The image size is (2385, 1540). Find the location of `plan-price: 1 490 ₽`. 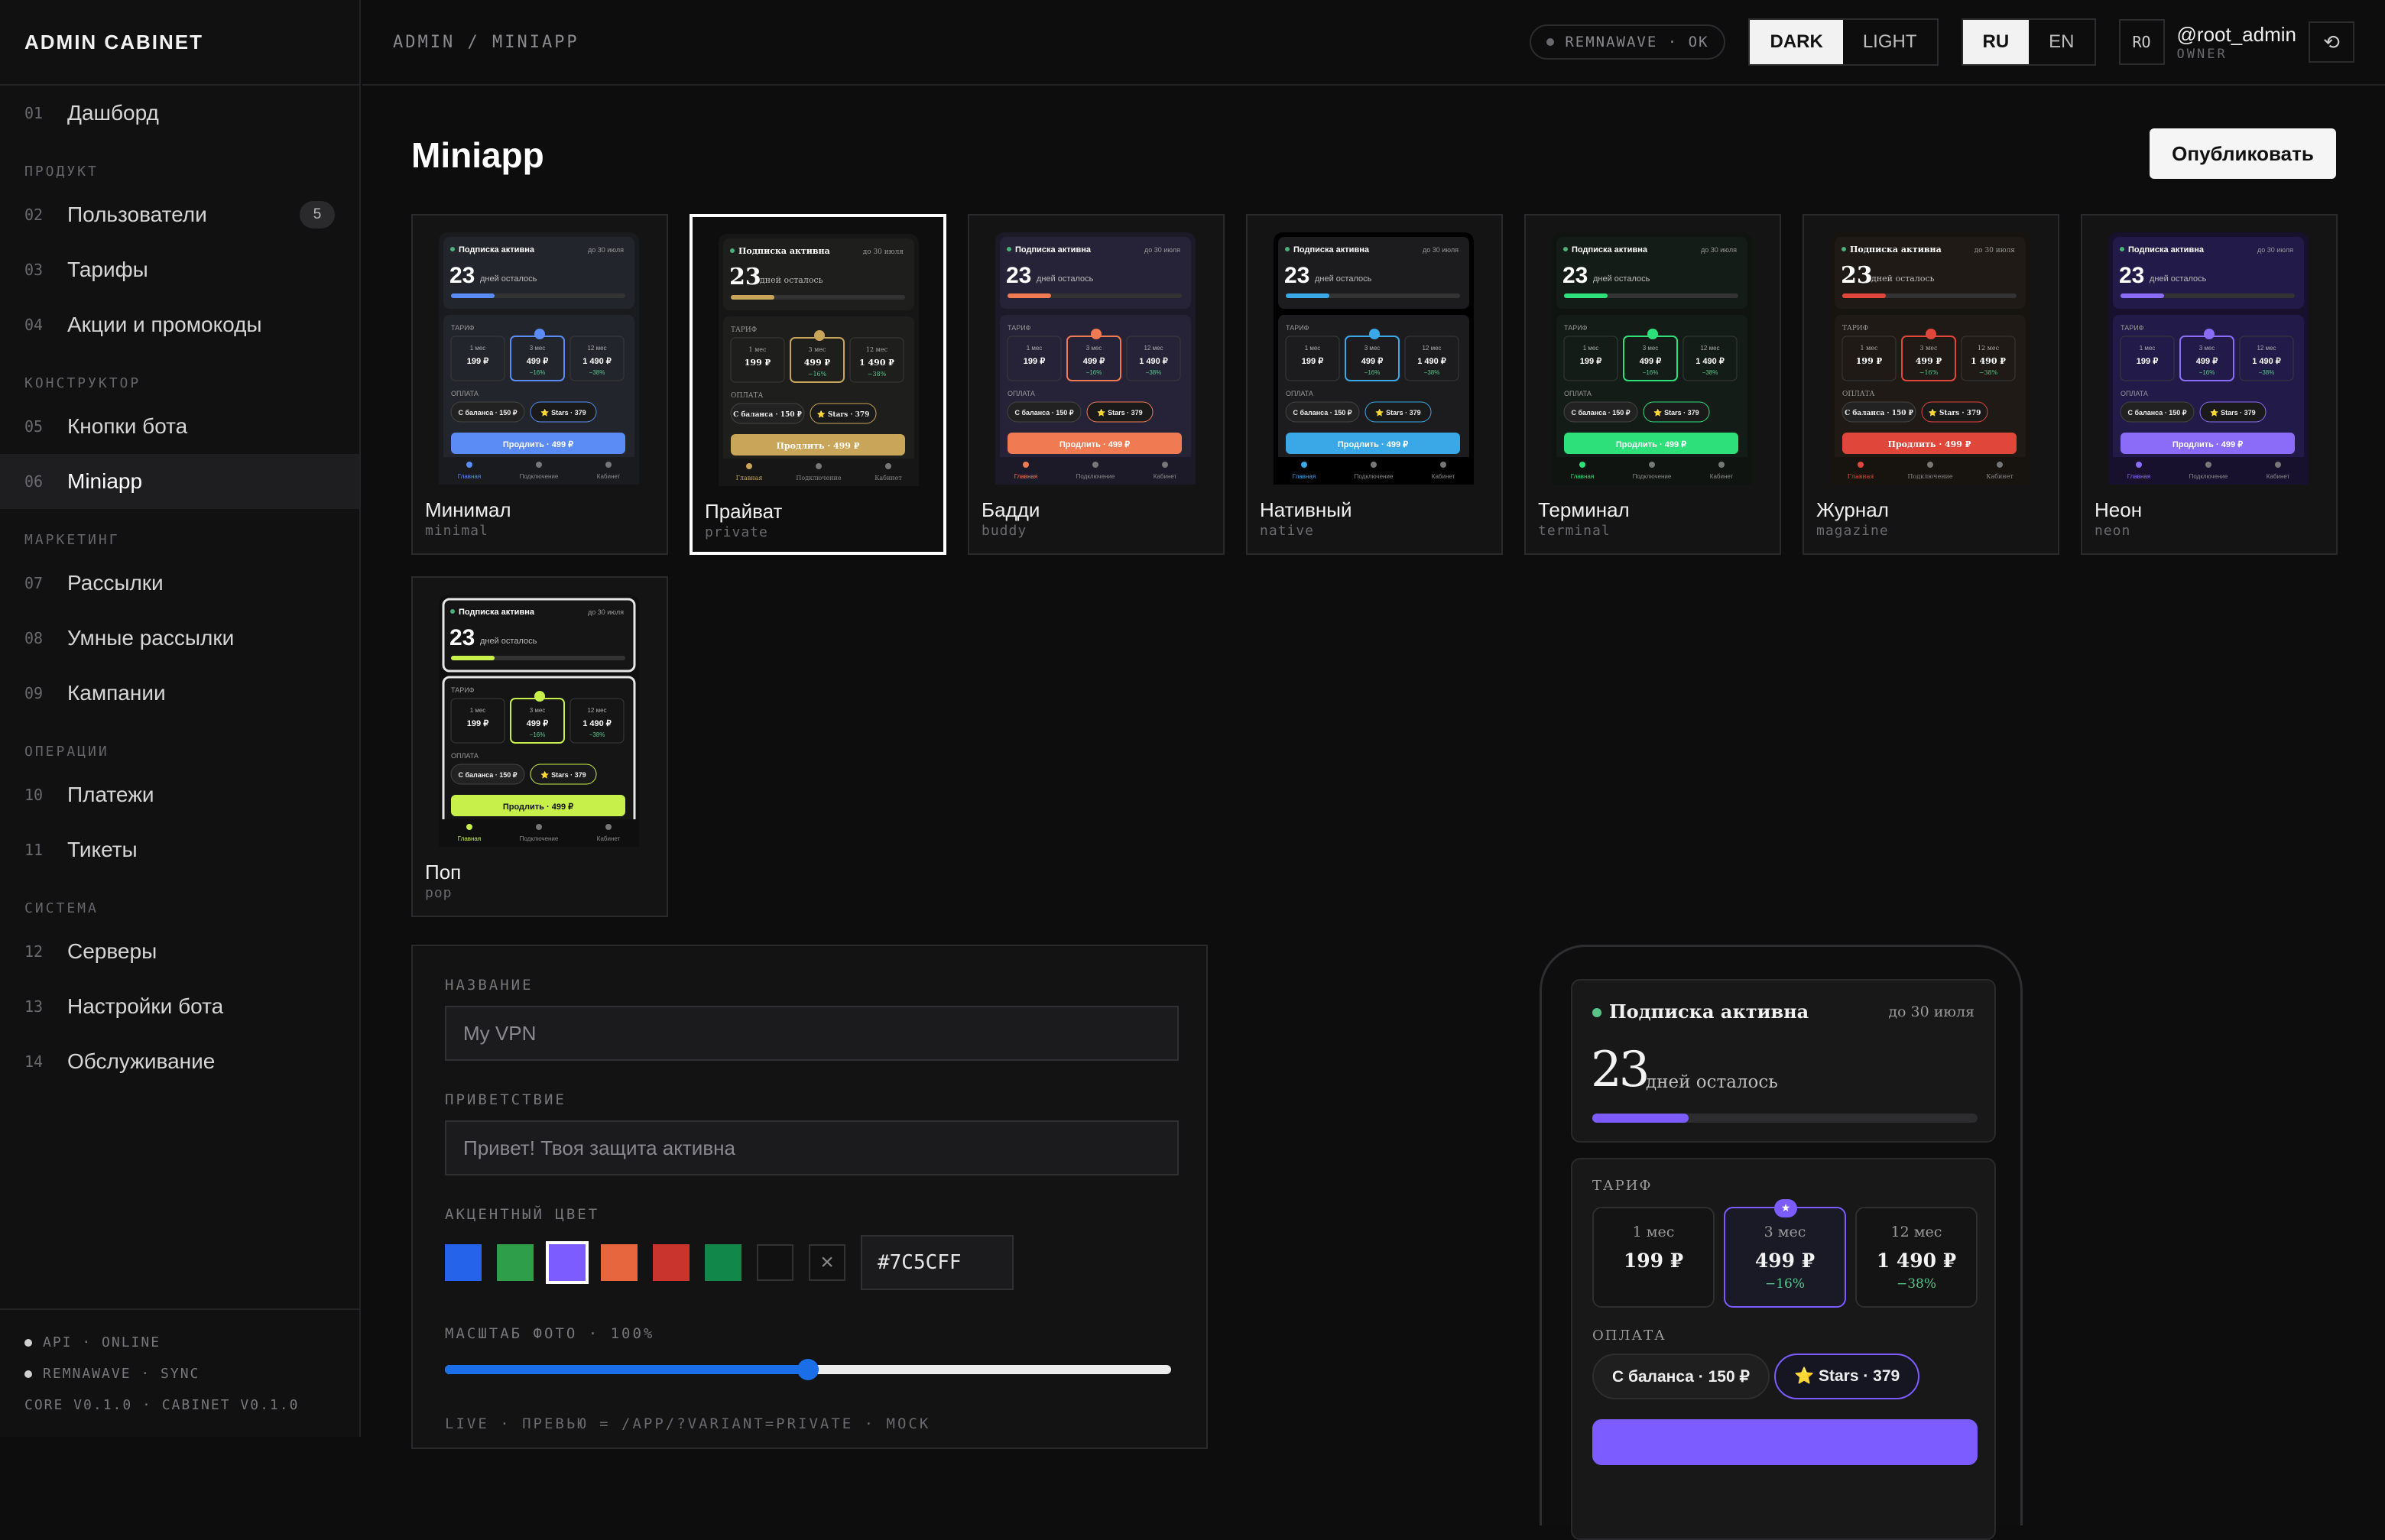

plan-price: 1 490 ₽ is located at coordinates (1916, 1261).